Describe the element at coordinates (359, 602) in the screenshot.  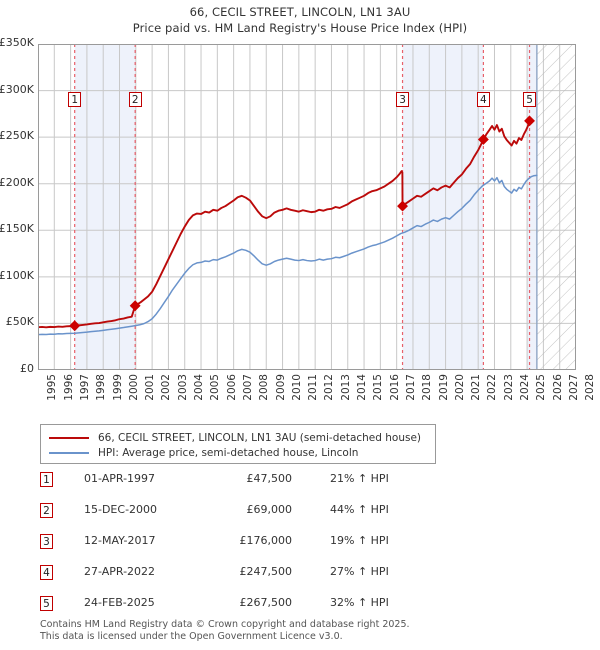
I see `transaction-hpi-delta: 32% ↑ HPI` at that location.